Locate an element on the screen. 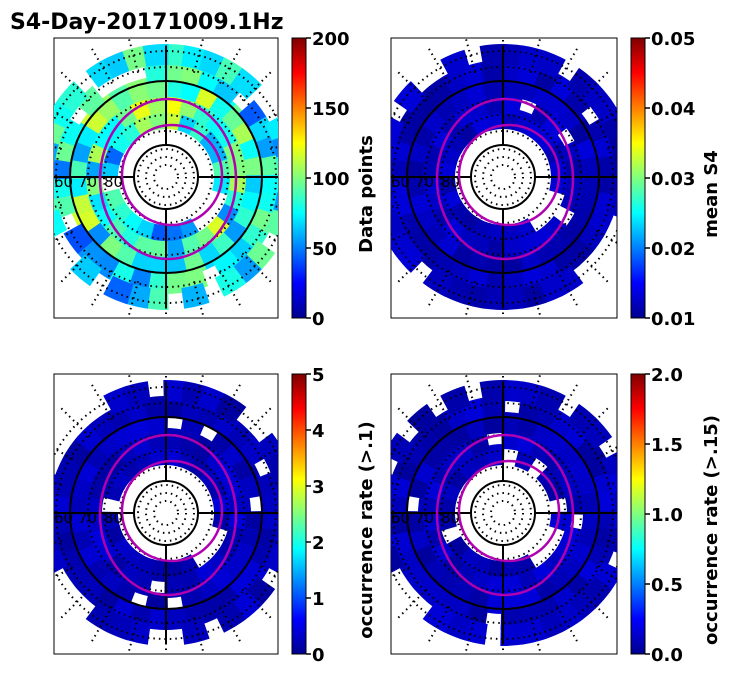 Image resolution: width=731 pixels, height=674 pixels. colorbar: 0.01 0.02 0.03 0.04 0.05 mean S4 is located at coordinates (676, 179).